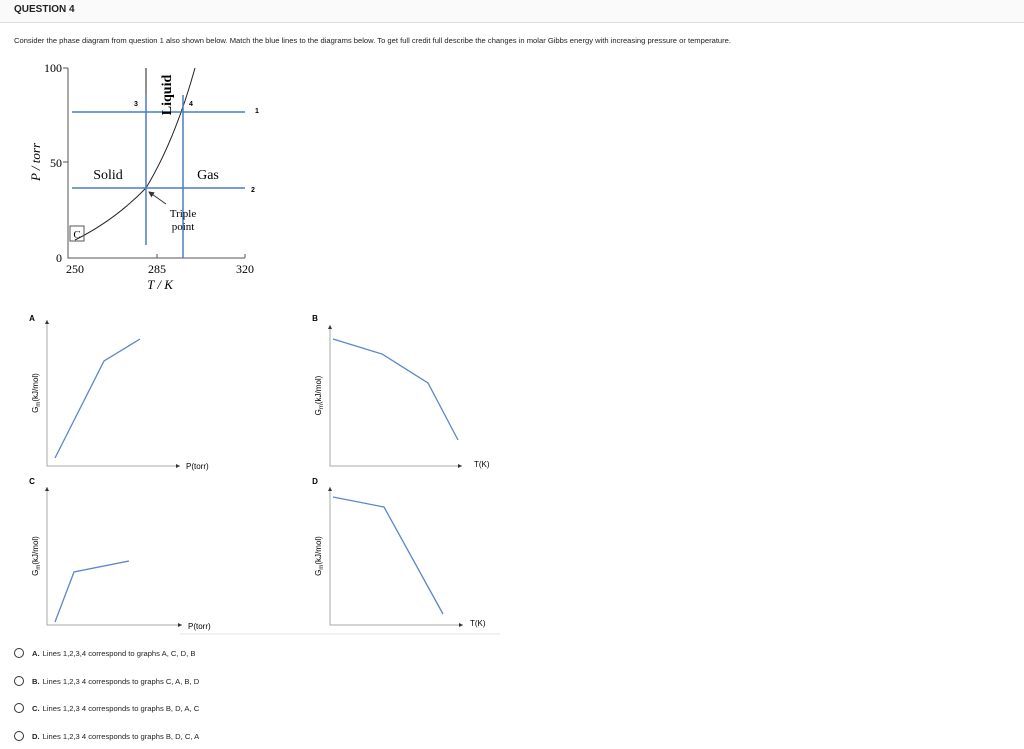 The image size is (1024, 749). I want to click on critical-label: C, so click(76, 235).